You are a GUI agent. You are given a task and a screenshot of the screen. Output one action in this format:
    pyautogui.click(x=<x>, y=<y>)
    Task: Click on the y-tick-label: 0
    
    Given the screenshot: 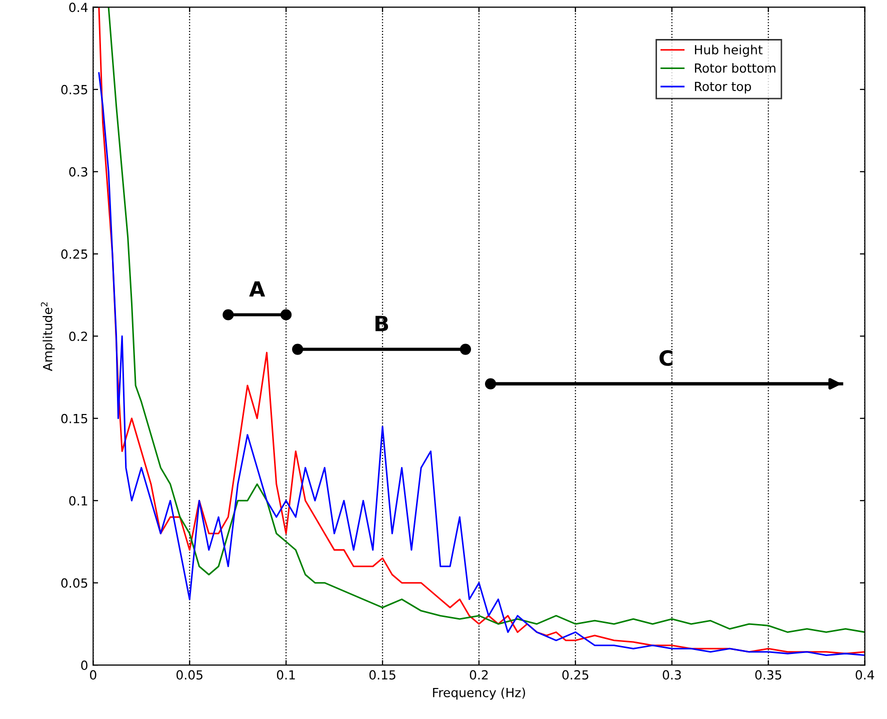 What is the action you would take?
    pyautogui.click(x=84, y=665)
    